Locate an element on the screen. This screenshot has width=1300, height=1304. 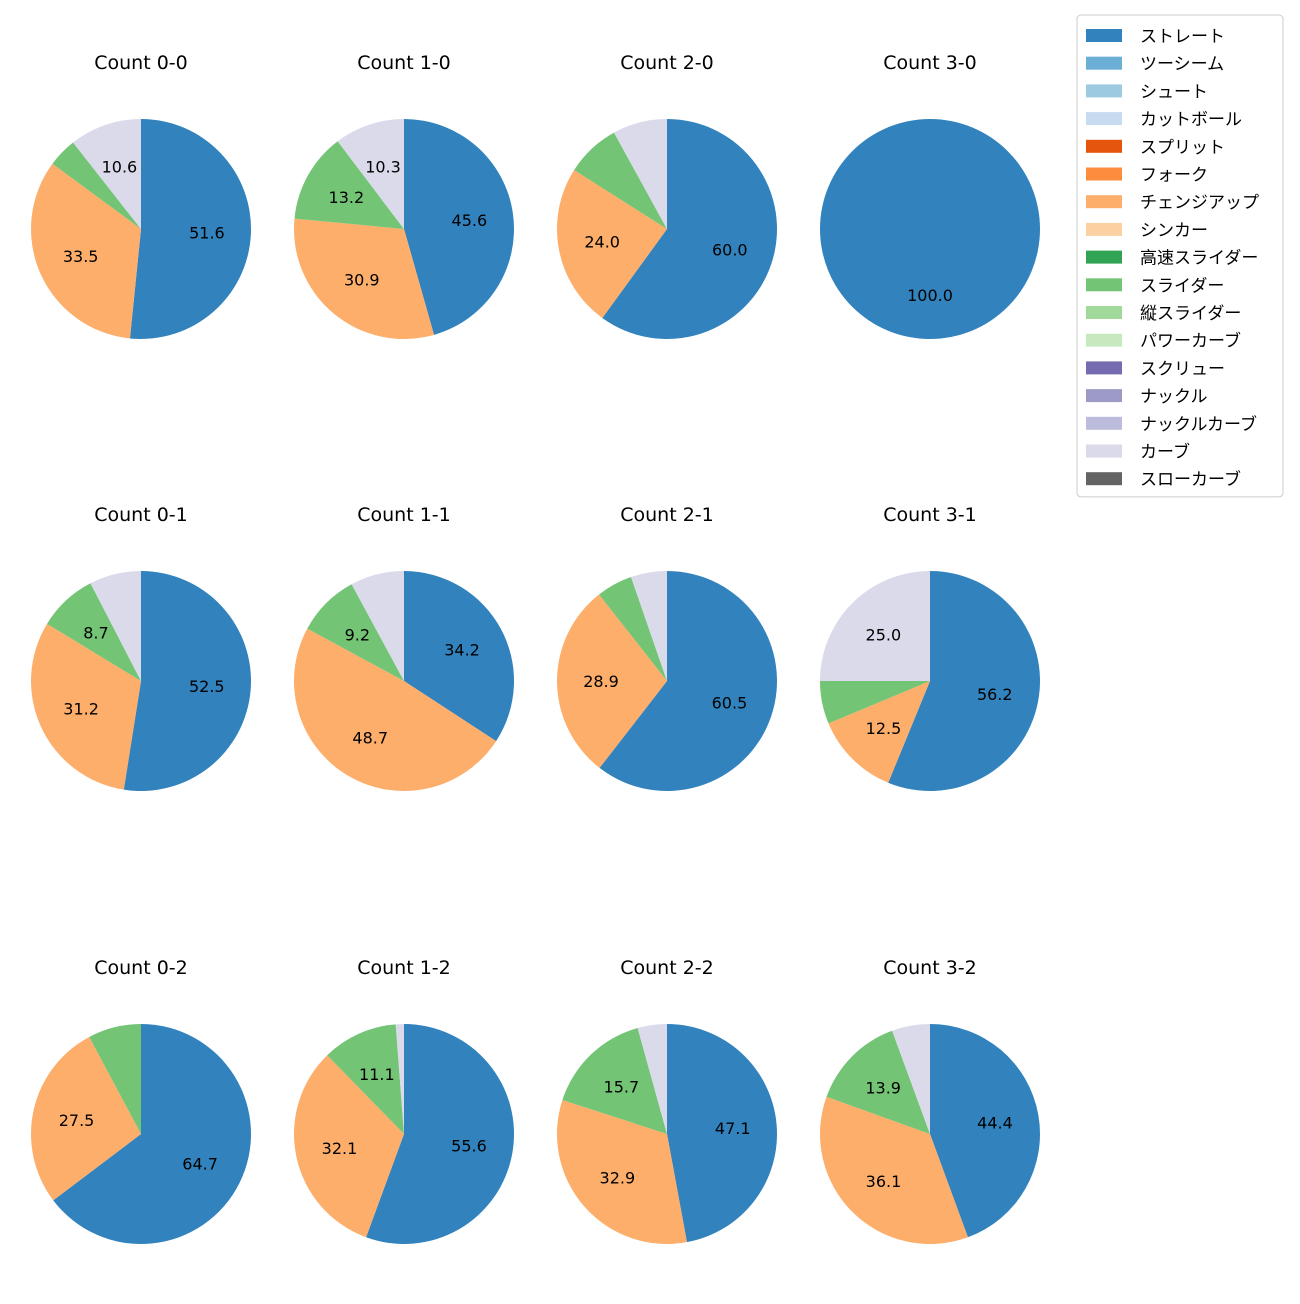
slice-label: 55.6 is located at coordinates (469, 1146).